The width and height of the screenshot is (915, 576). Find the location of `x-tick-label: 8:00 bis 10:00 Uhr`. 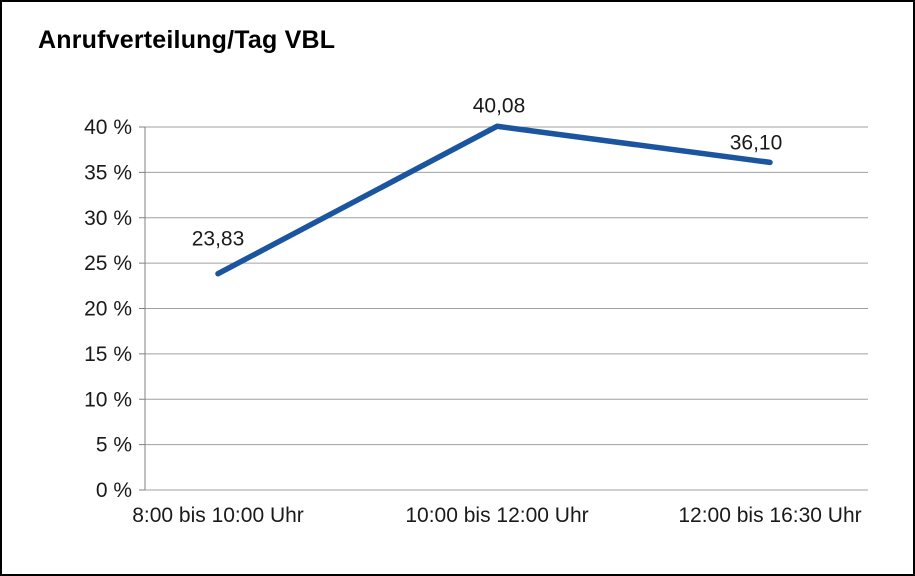

x-tick-label: 8:00 bis 10:00 Uhr is located at coordinates (218, 515).